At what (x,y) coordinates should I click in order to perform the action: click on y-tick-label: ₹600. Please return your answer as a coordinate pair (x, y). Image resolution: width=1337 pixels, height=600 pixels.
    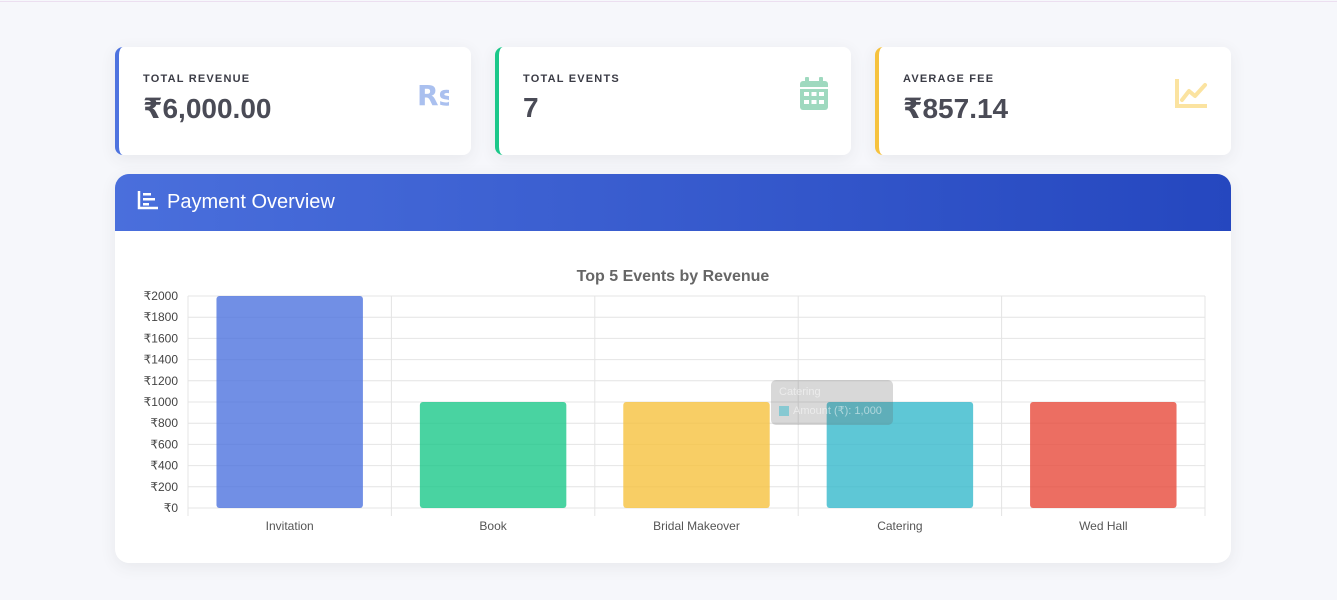
    Looking at the image, I should click on (164, 444).